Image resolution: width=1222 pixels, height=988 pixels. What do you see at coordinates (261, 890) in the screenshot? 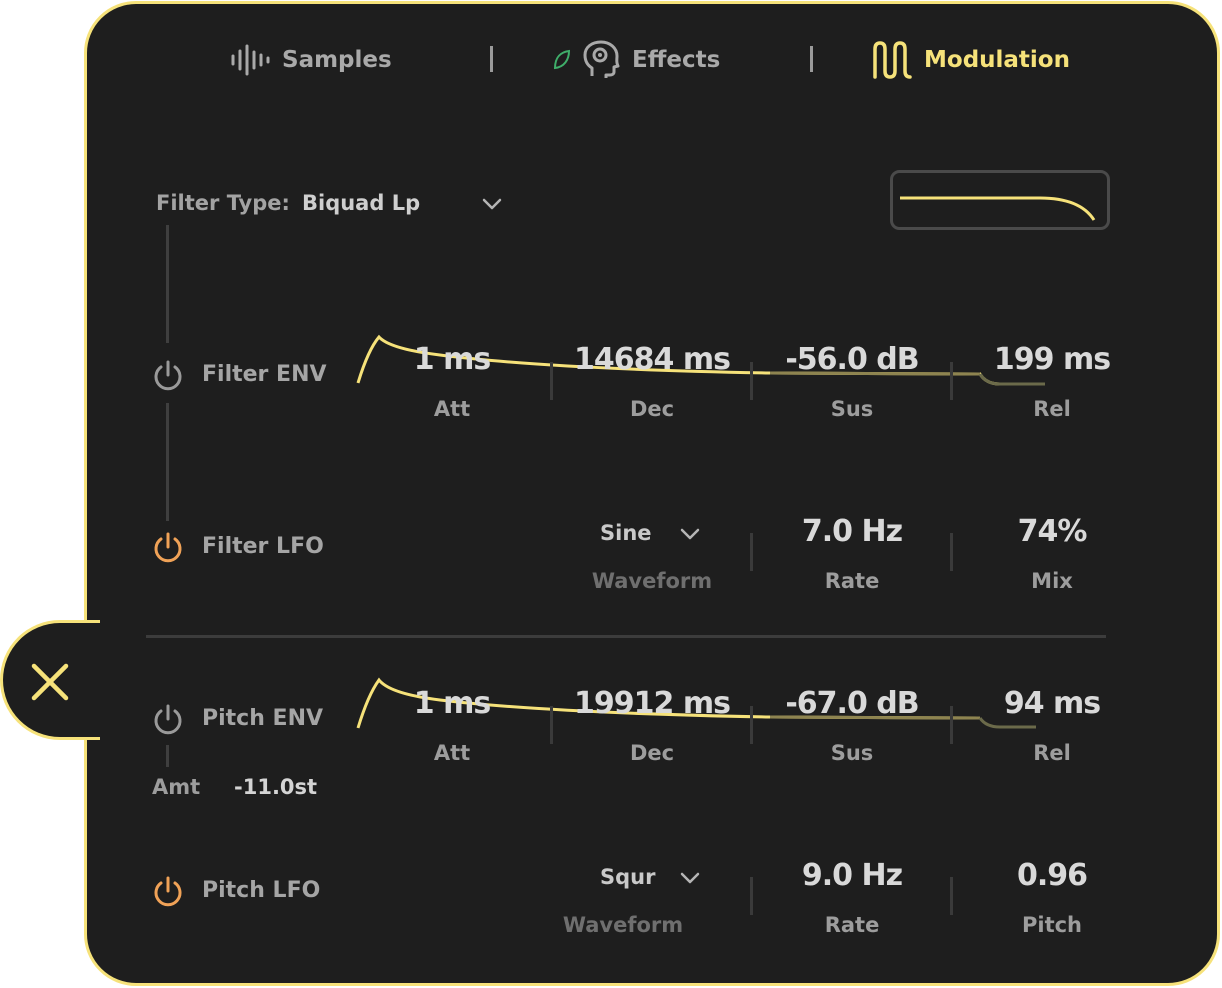
I see `pitch-lfo-label: Pitch LFO` at bounding box center [261, 890].